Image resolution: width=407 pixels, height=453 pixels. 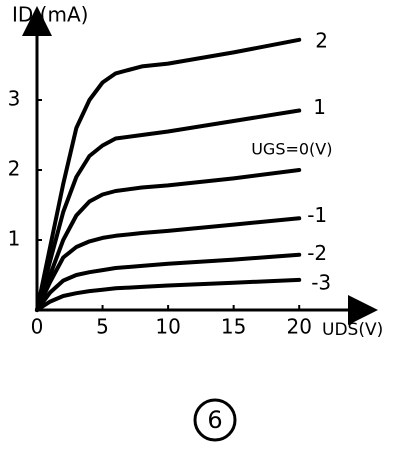 What do you see at coordinates (291, 149) in the screenshot?
I see `curve-label: UGS=0(V)` at bounding box center [291, 149].